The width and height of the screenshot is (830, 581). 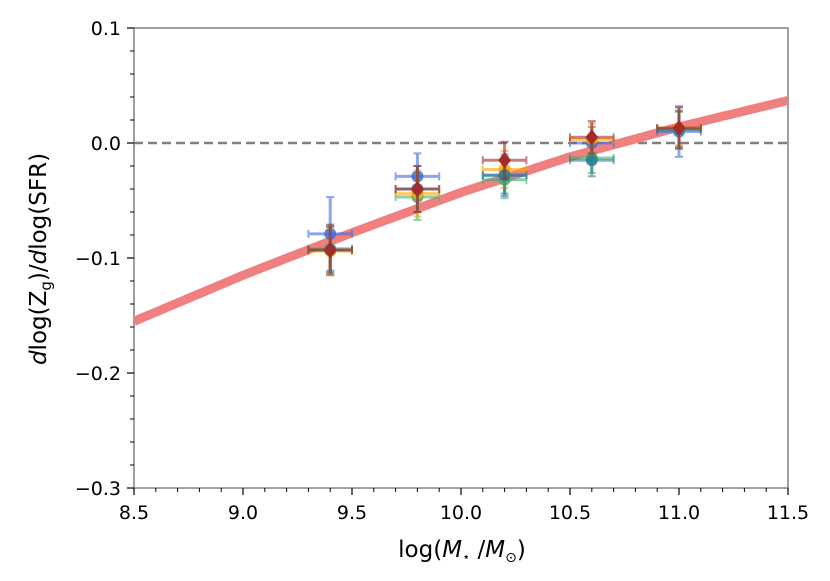 I want to click on data-point-circle, so click(x=591, y=160).